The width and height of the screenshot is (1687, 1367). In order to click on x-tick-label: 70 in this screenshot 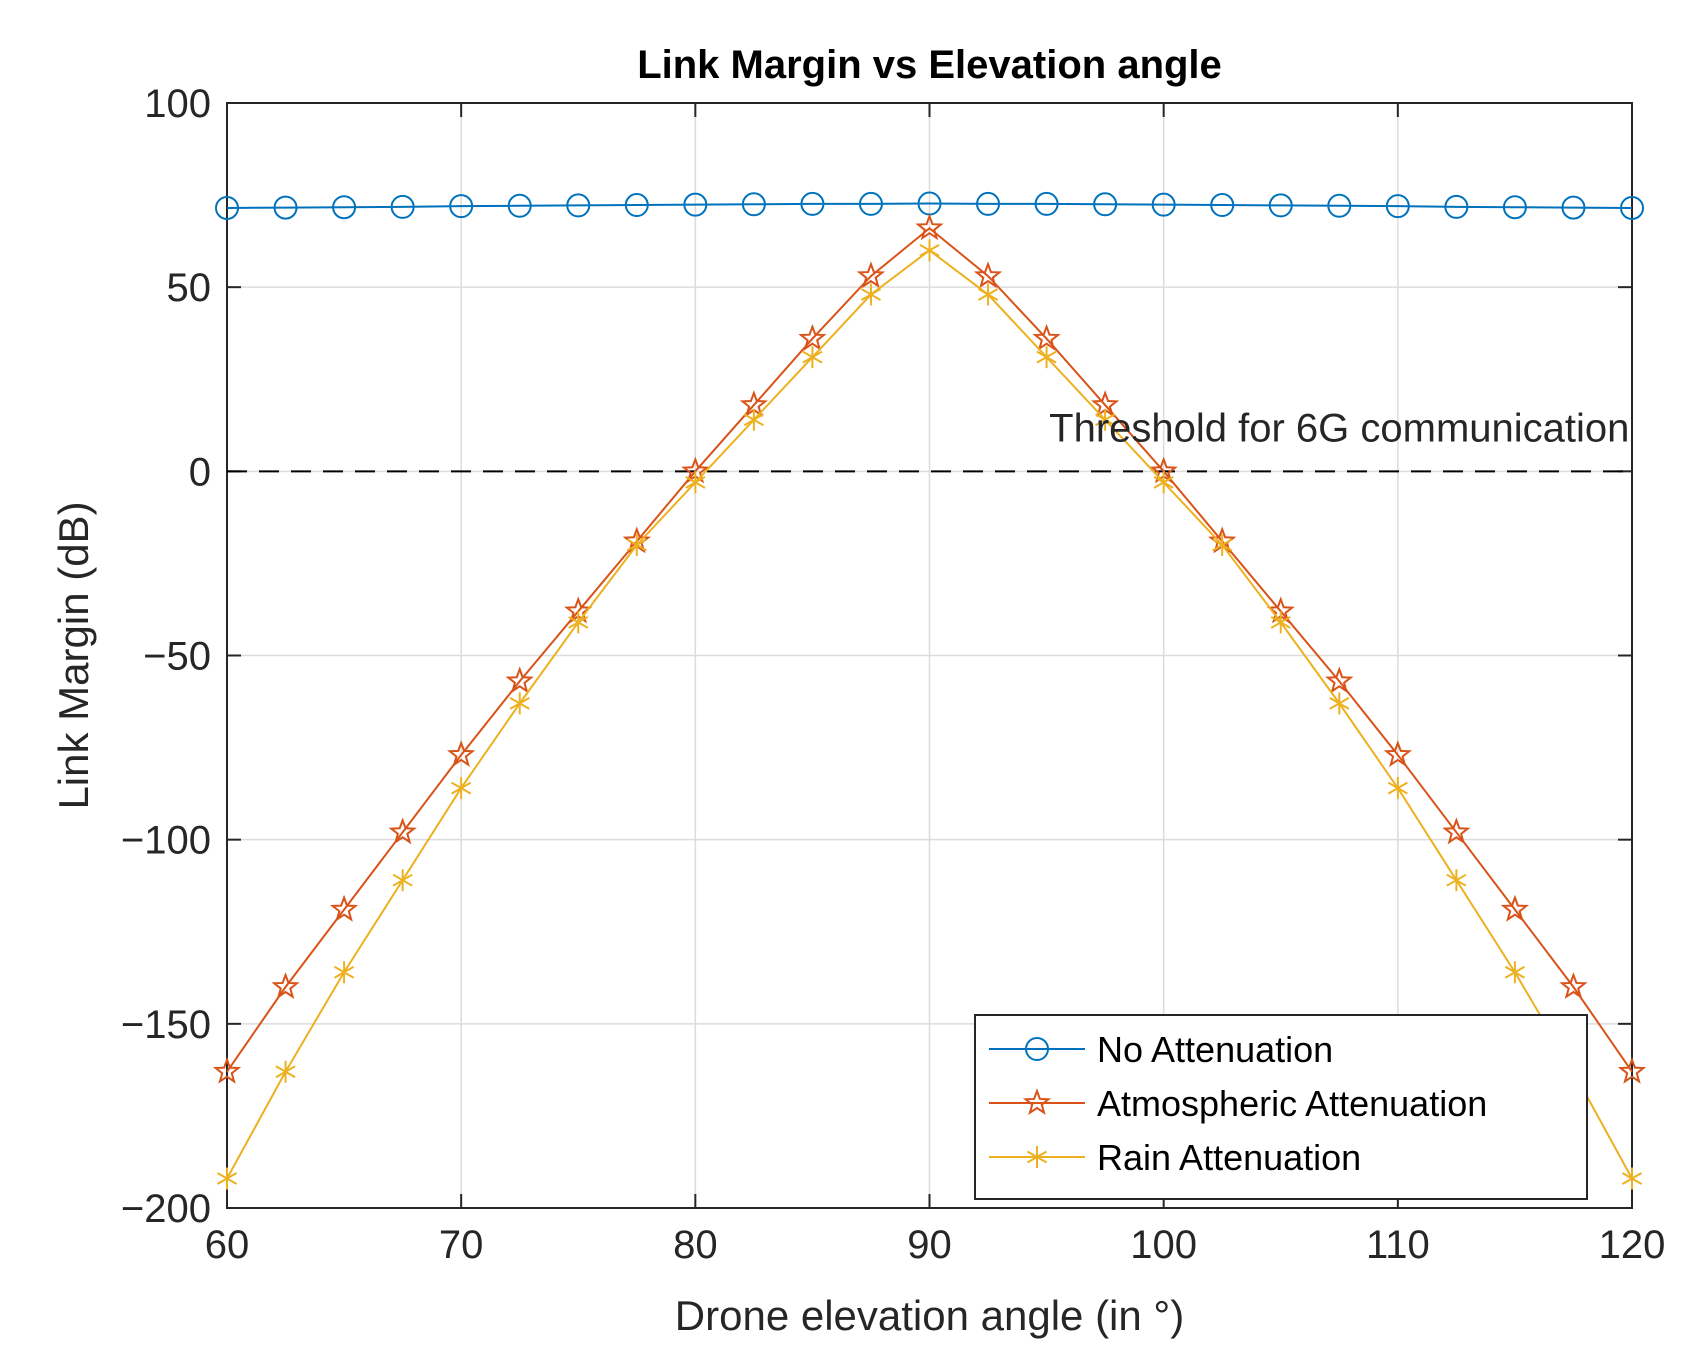, I will do `click(461, 1245)`.